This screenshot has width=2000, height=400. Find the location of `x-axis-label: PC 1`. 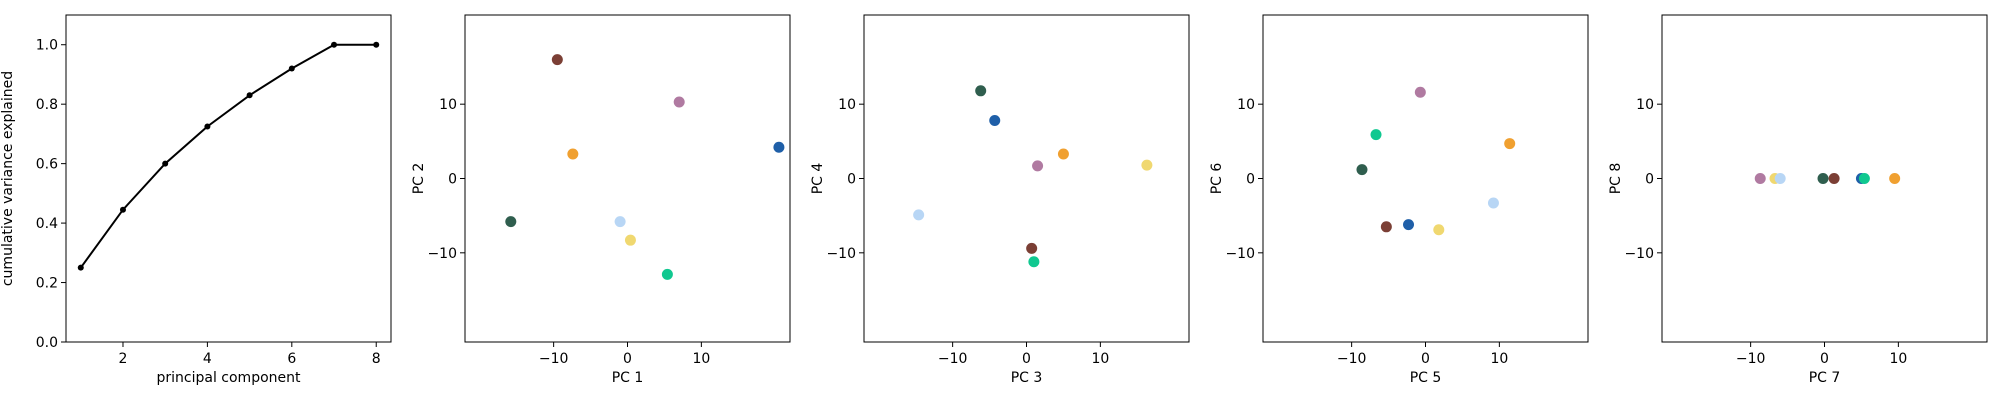

x-axis-label: PC 1 is located at coordinates (628, 378).